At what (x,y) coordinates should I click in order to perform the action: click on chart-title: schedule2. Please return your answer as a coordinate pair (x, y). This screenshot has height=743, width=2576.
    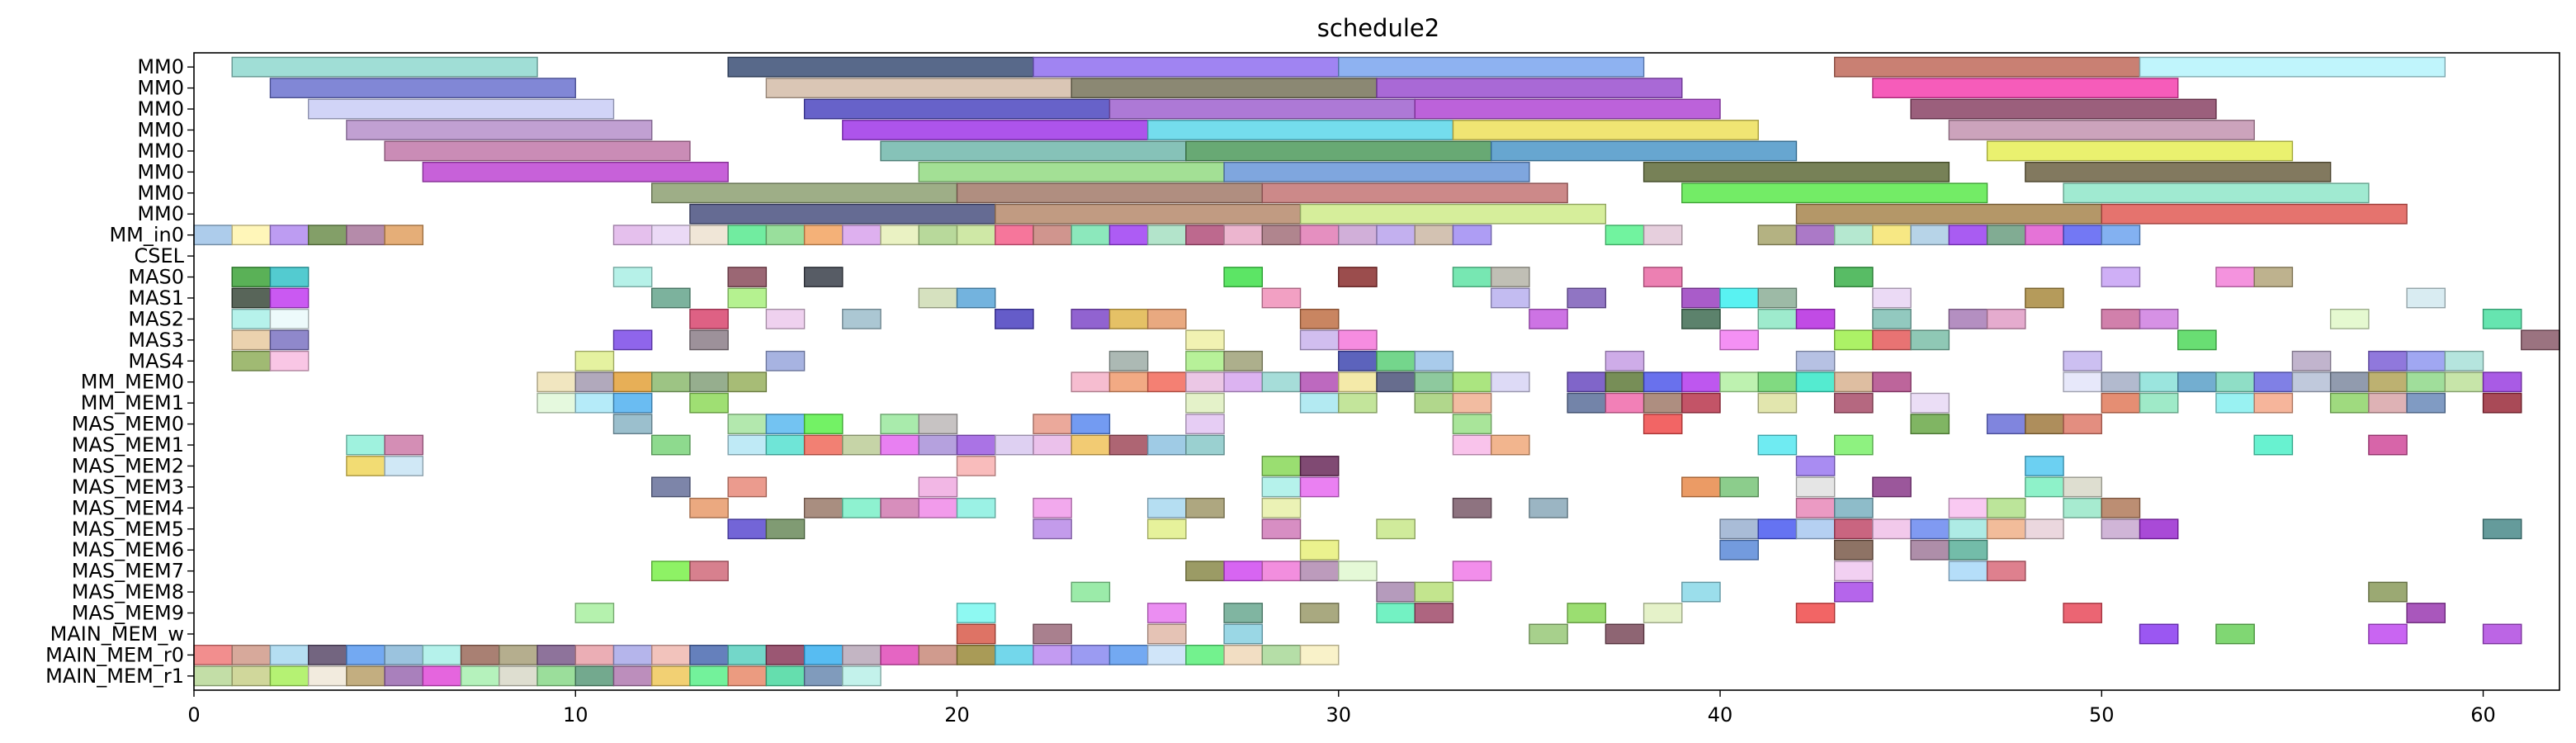
    Looking at the image, I should click on (1378, 28).